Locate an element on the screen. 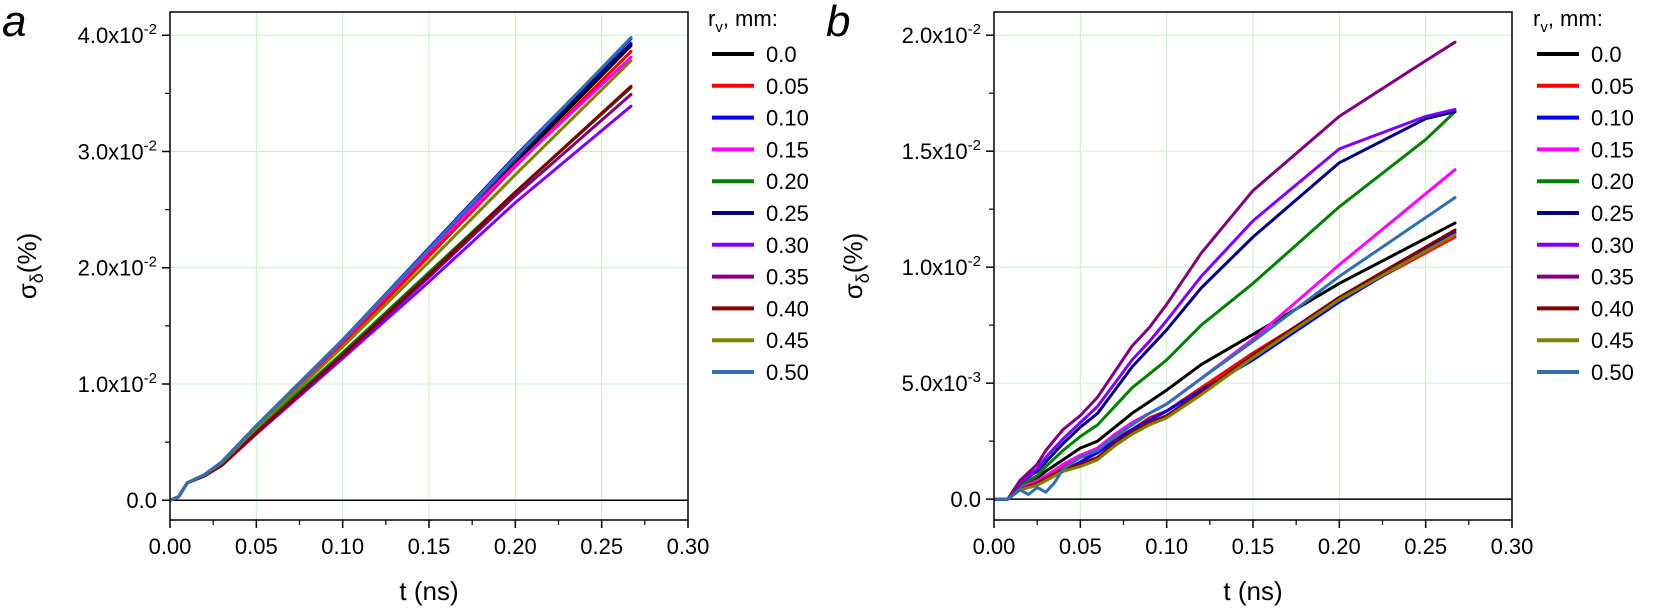 This screenshot has height=610, width=1654. series-line-0.45 is located at coordinates (1225, 367).